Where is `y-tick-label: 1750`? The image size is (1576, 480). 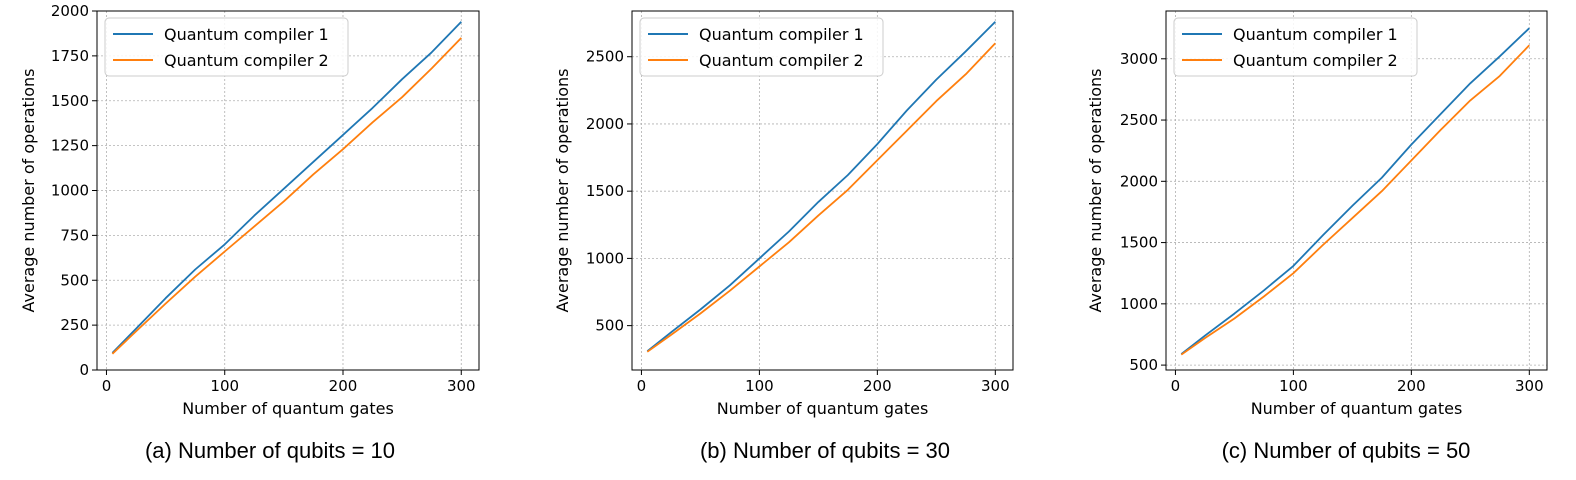
y-tick-label: 1750 is located at coordinates (70, 56).